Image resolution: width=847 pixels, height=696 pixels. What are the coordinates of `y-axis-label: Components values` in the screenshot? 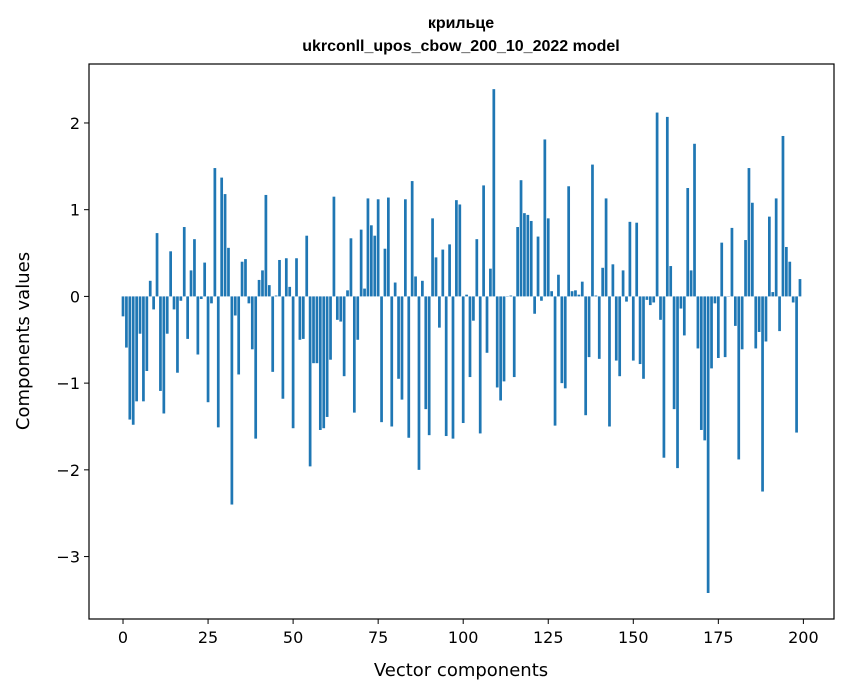 It's located at (23, 341).